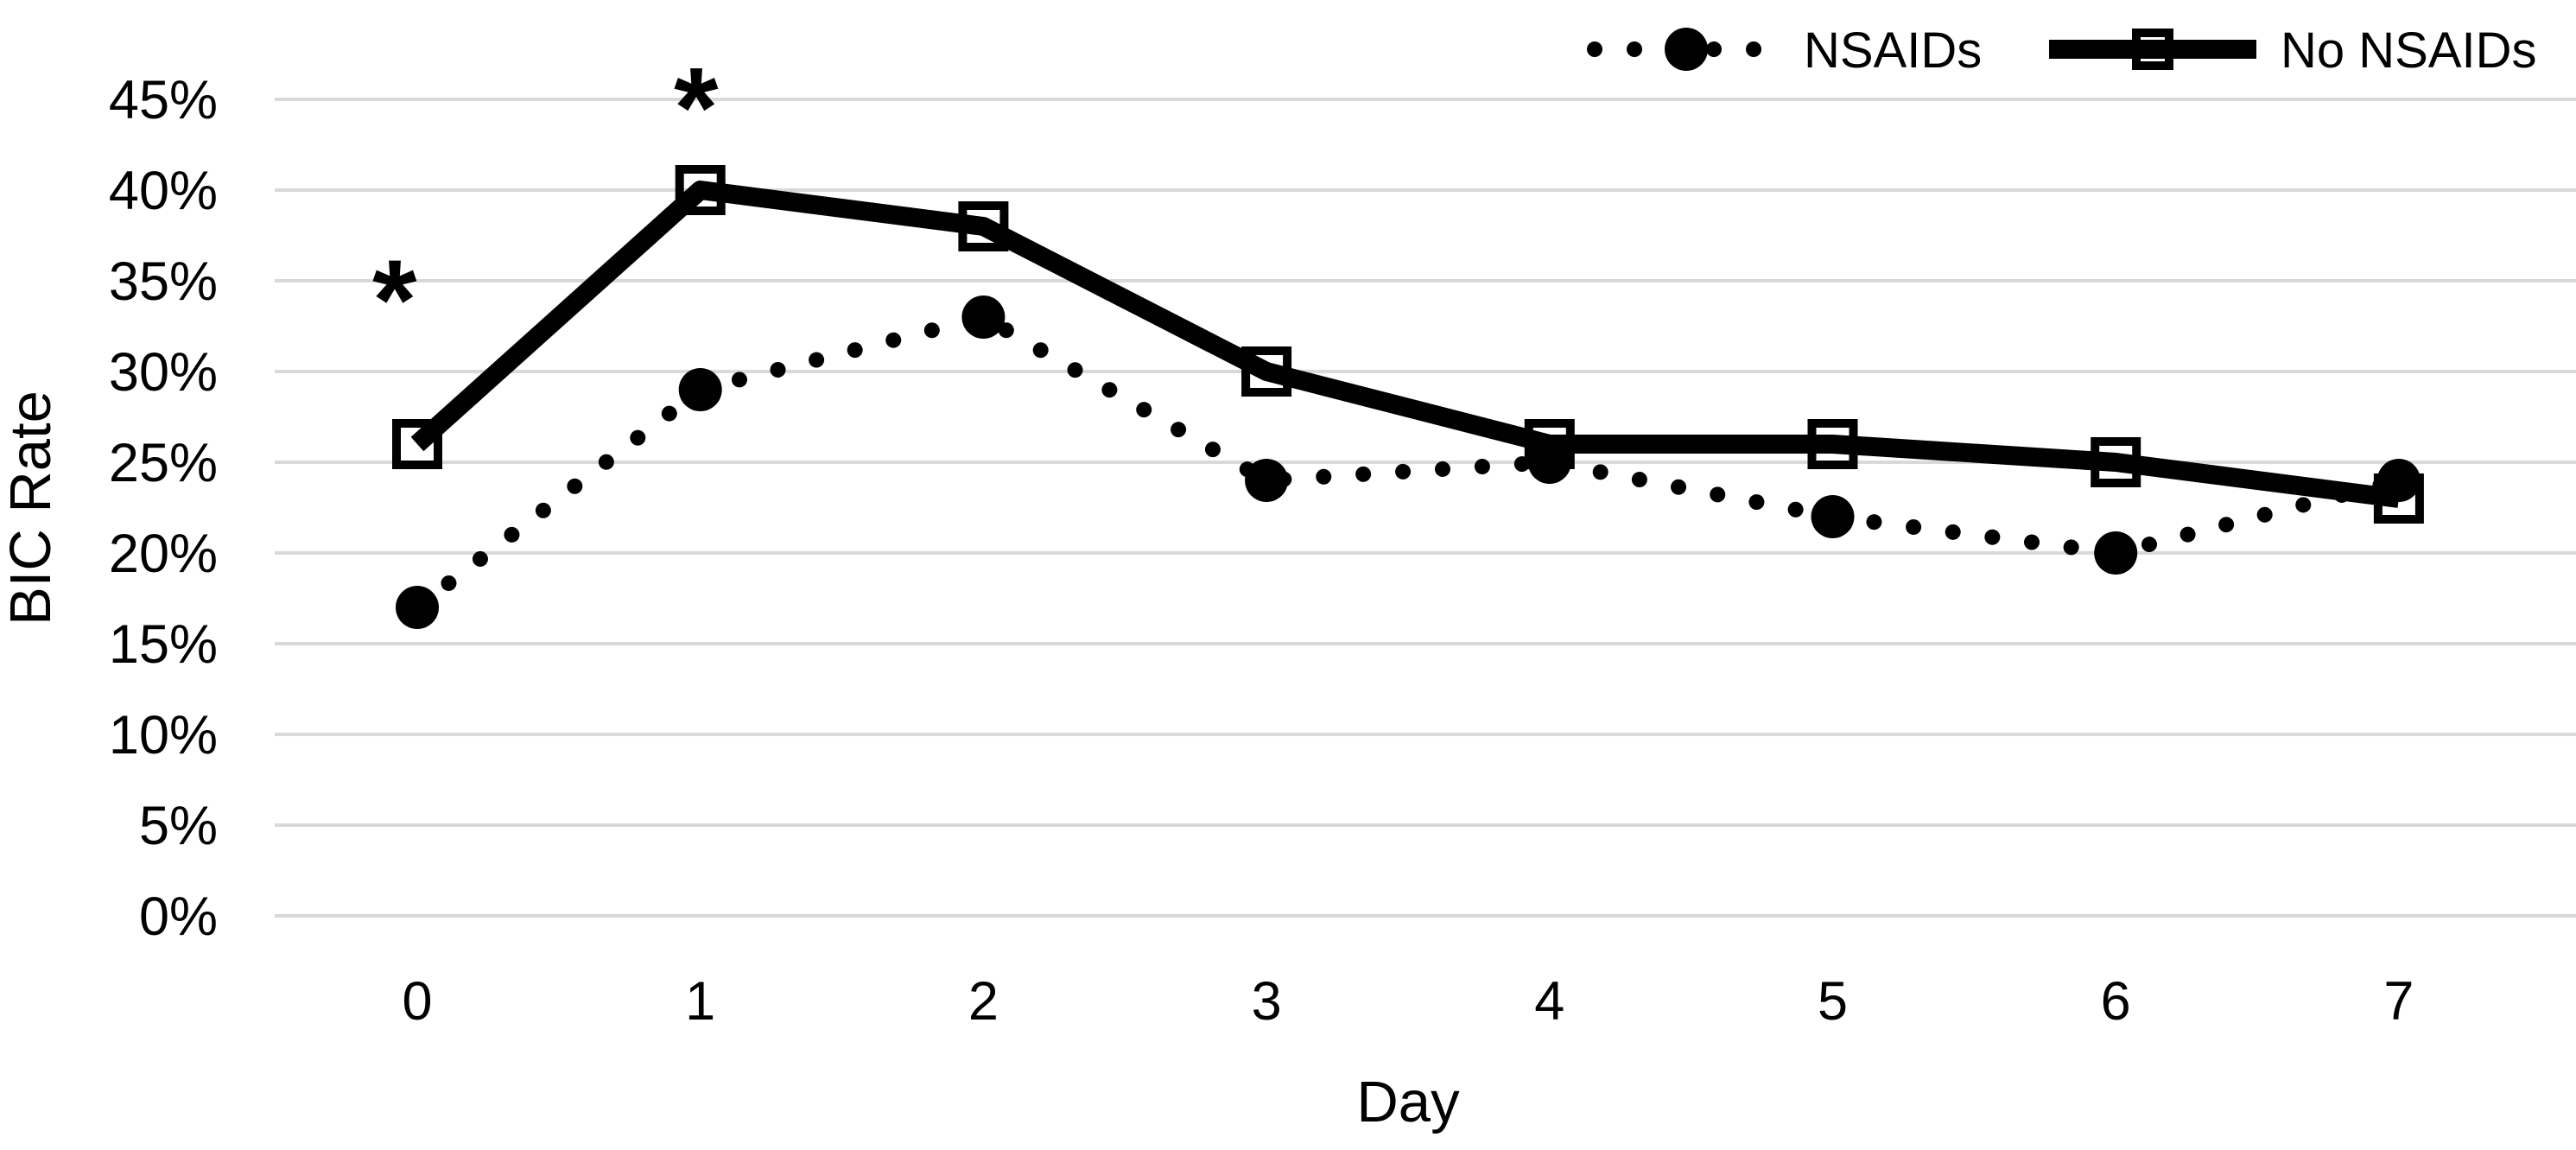  I want to click on legend-item-no-nsaids: No NSAIDs, so click(2293, 50).